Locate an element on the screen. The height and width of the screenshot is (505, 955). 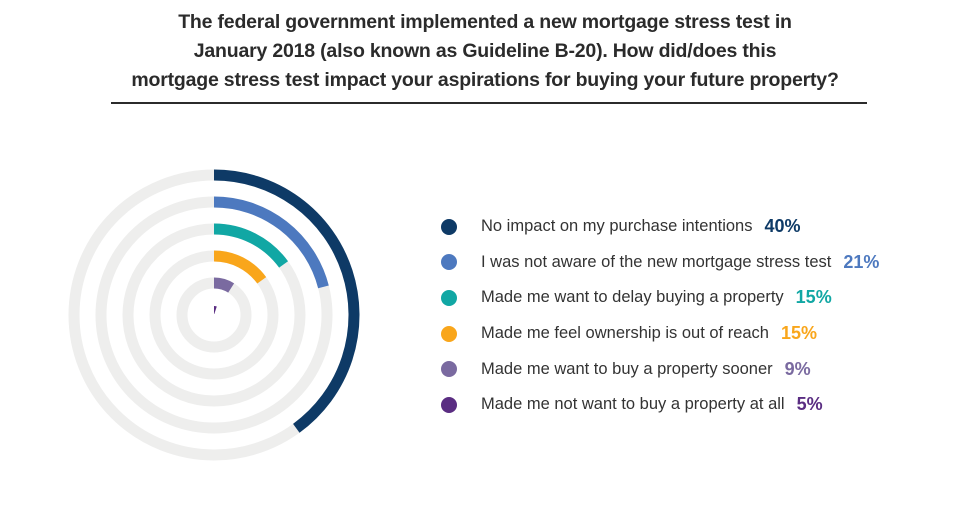
ring-track is located at coordinates (214, 315).